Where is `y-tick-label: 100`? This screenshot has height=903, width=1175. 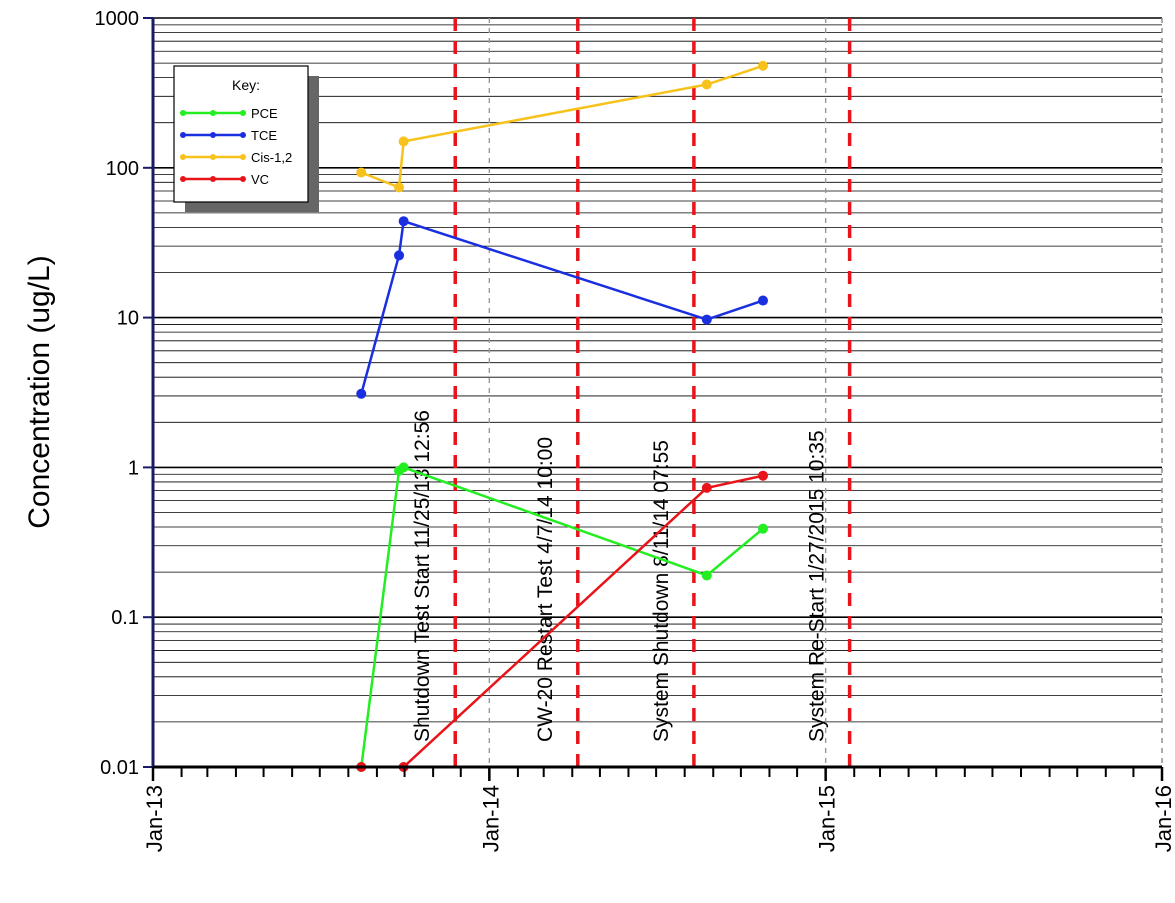 y-tick-label: 100 is located at coordinates (122, 169).